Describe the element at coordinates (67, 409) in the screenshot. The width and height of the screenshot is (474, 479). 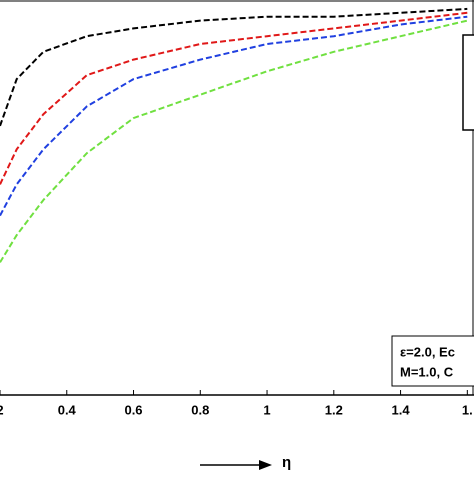
I see `x-tick-label: 0.4` at that location.